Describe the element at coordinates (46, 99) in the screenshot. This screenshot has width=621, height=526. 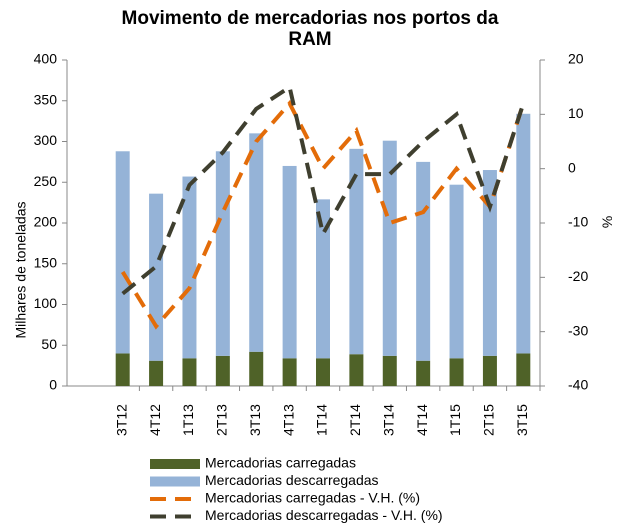
I see `y-tick-label: 350` at that location.